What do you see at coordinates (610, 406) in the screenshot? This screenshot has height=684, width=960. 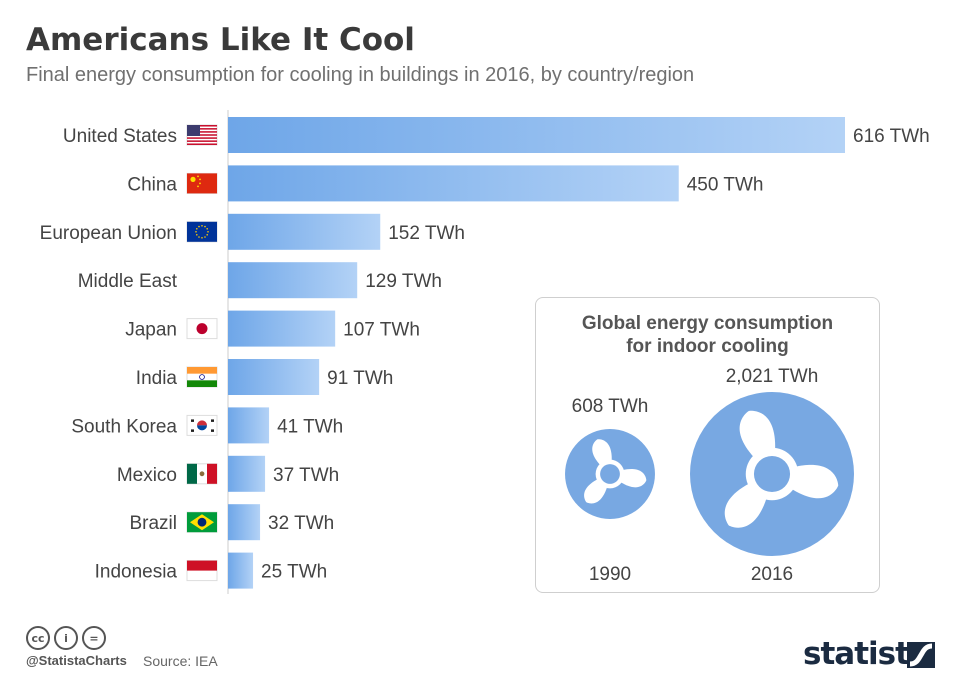 I see `value-label-1990: 608 TWh` at bounding box center [610, 406].